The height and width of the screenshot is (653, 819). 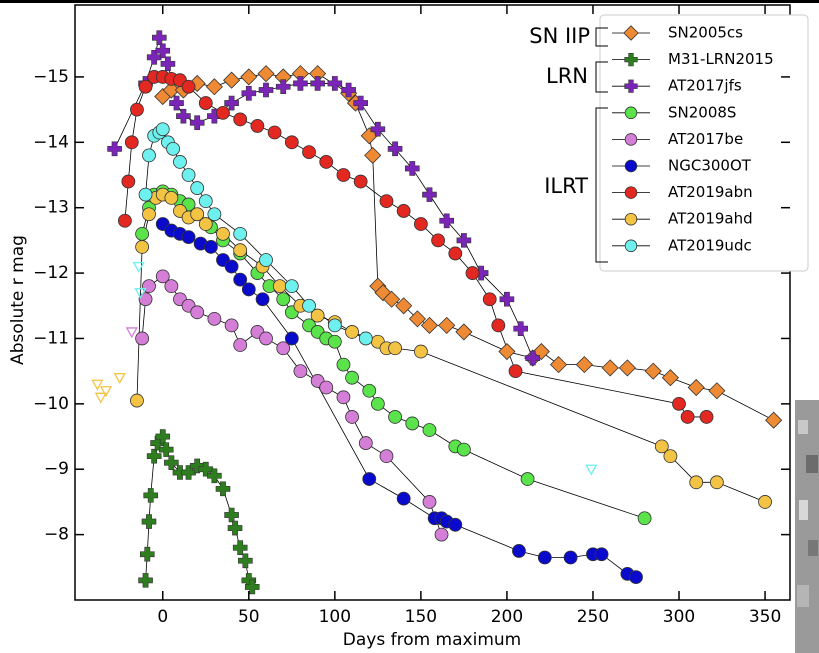 What do you see at coordinates (601, 145) in the screenshot?
I see `class-brackets` at bounding box center [601, 145].